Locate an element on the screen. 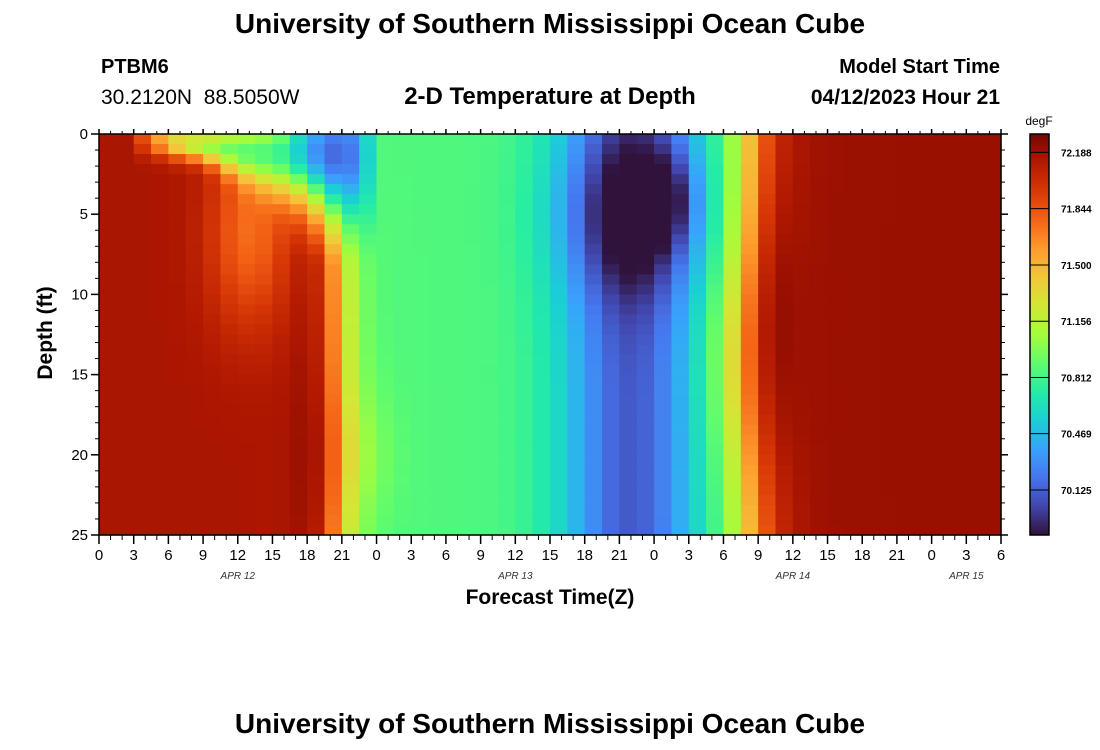 The height and width of the screenshot is (750, 1100). x-tick-label: 3 is located at coordinates (134, 555).